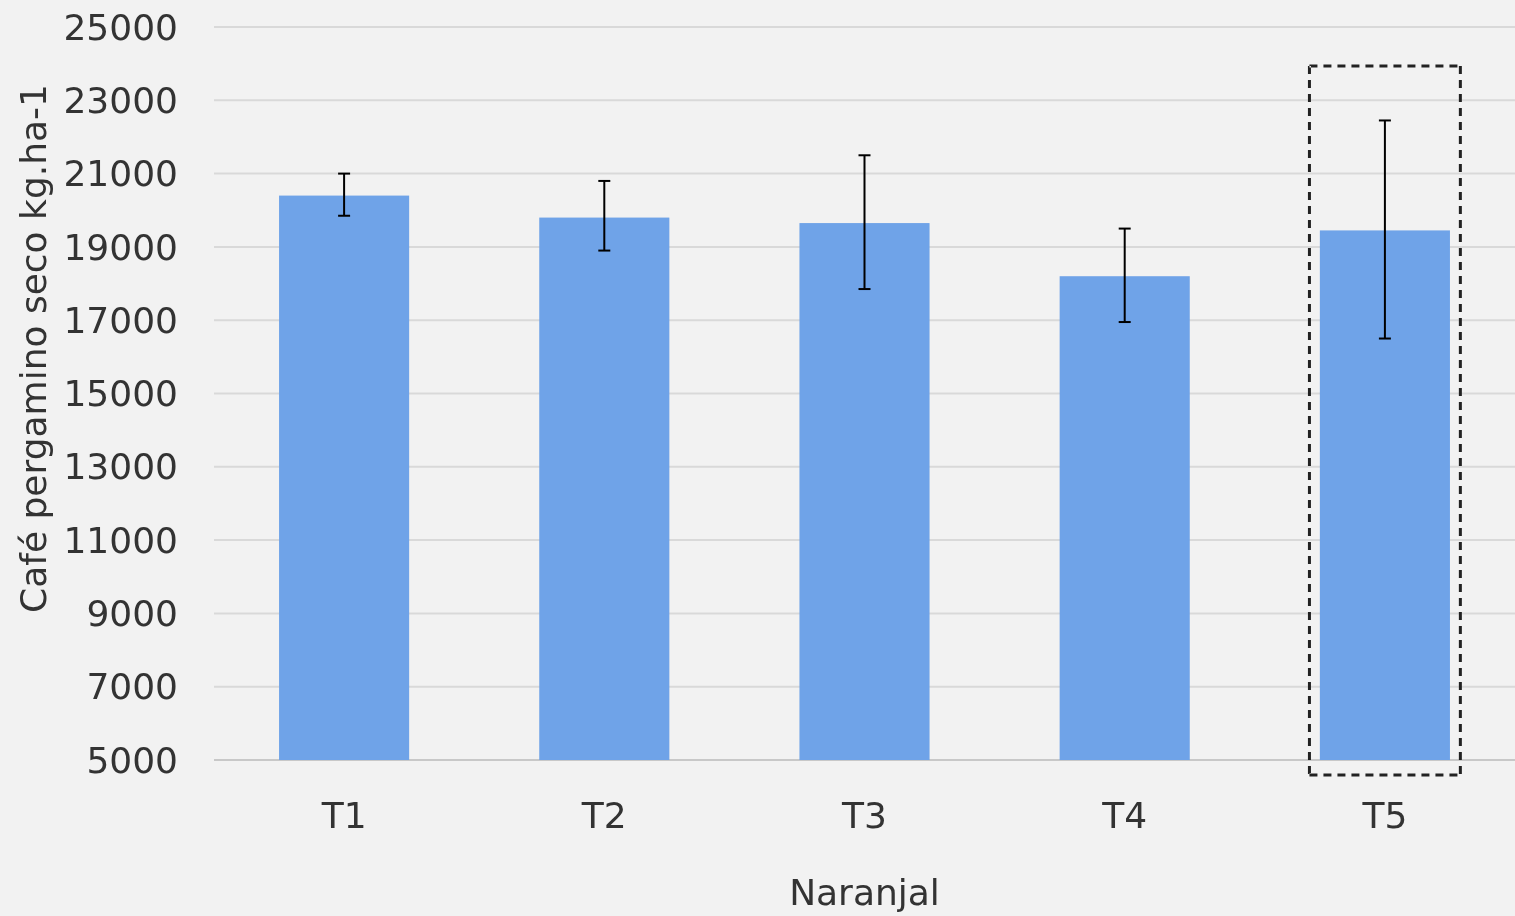 The image size is (1515, 916). Describe the element at coordinates (132, 760) in the screenshot. I see `y-tick-label: 5000` at that location.